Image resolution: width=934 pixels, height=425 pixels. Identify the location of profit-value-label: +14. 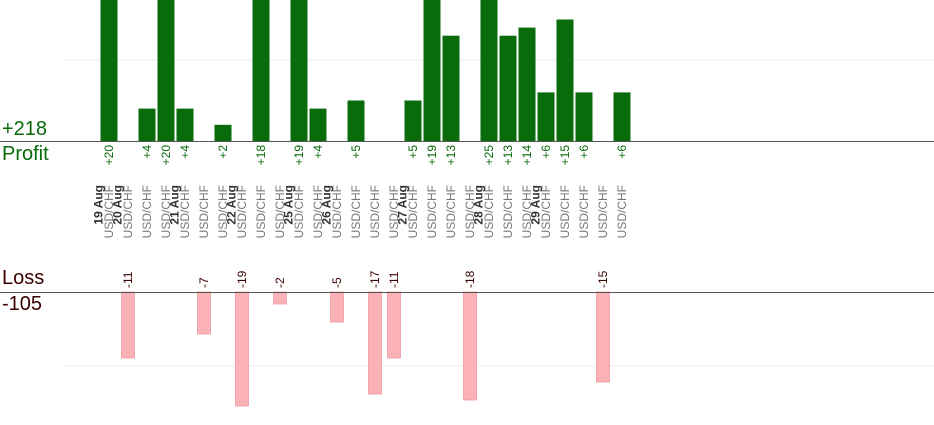
(527, 155).